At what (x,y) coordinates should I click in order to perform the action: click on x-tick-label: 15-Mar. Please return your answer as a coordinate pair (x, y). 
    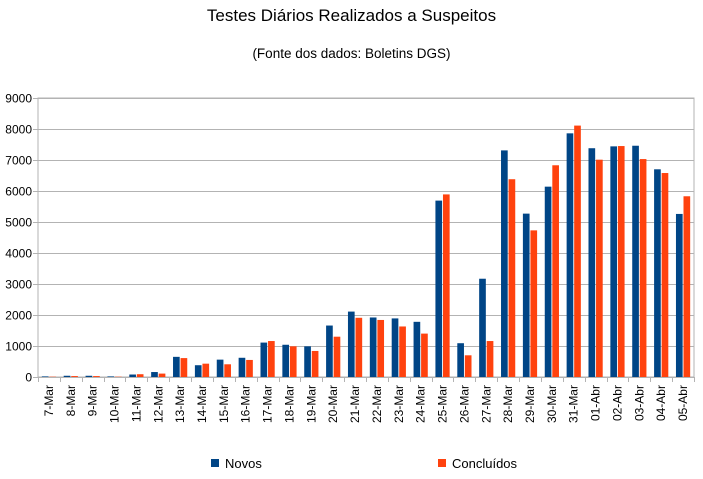
    Looking at the image, I should click on (224, 404).